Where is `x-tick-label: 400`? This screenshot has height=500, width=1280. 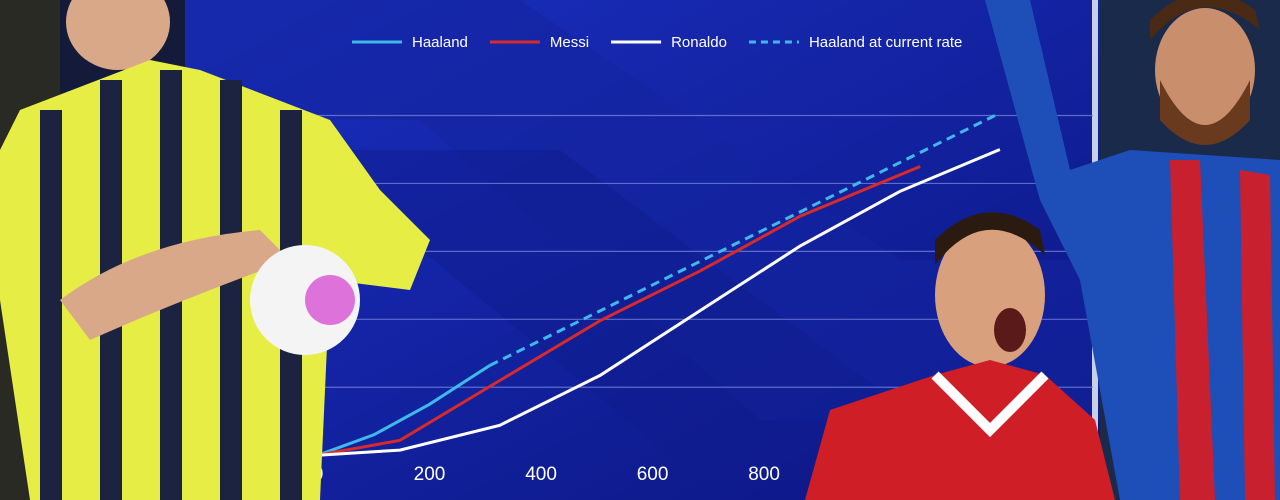 x-tick-label: 400 is located at coordinates (541, 474).